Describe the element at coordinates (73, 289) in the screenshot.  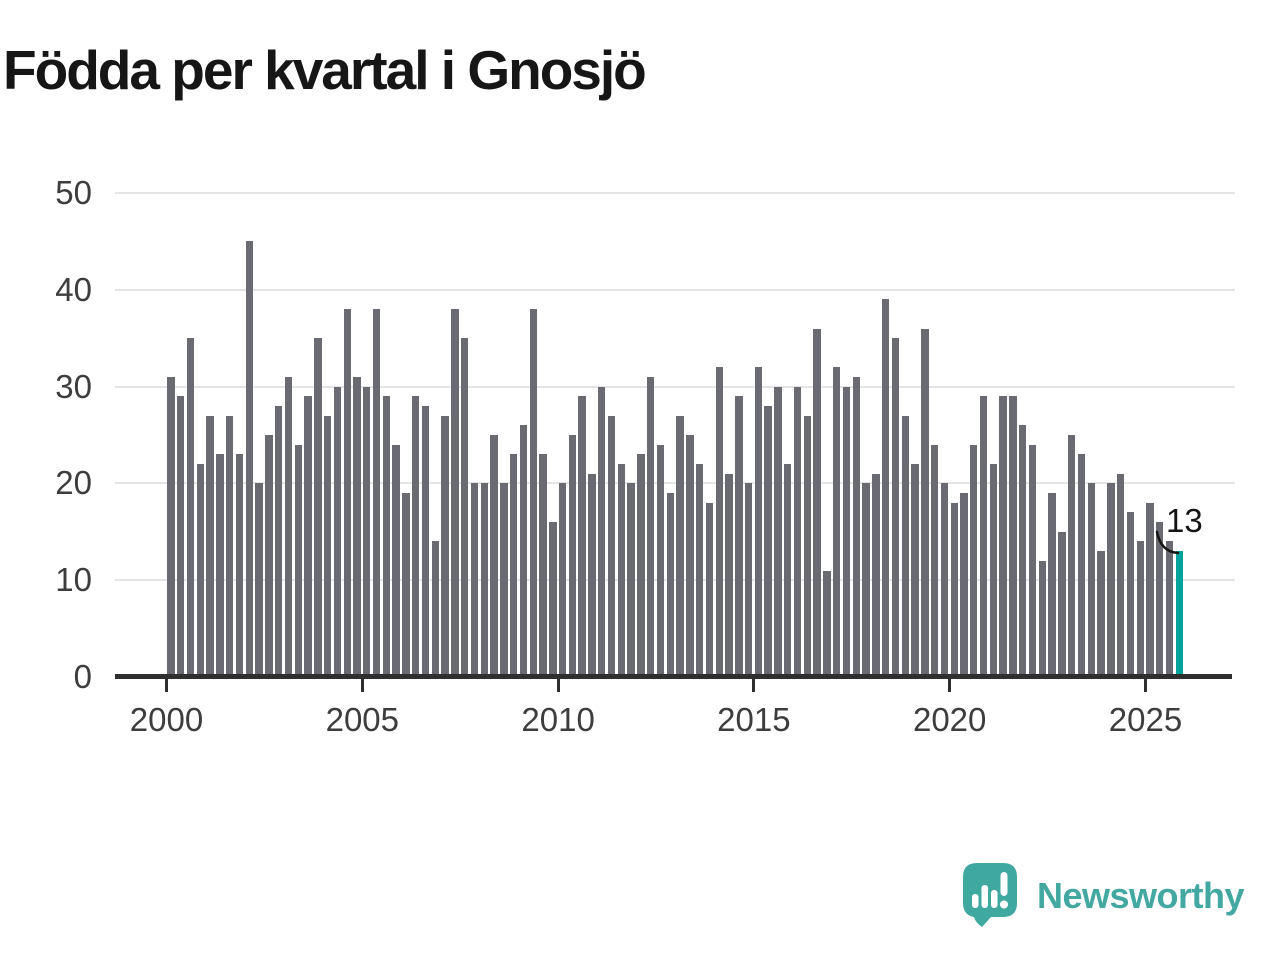
I see `y-axis-label-40: 40` at that location.